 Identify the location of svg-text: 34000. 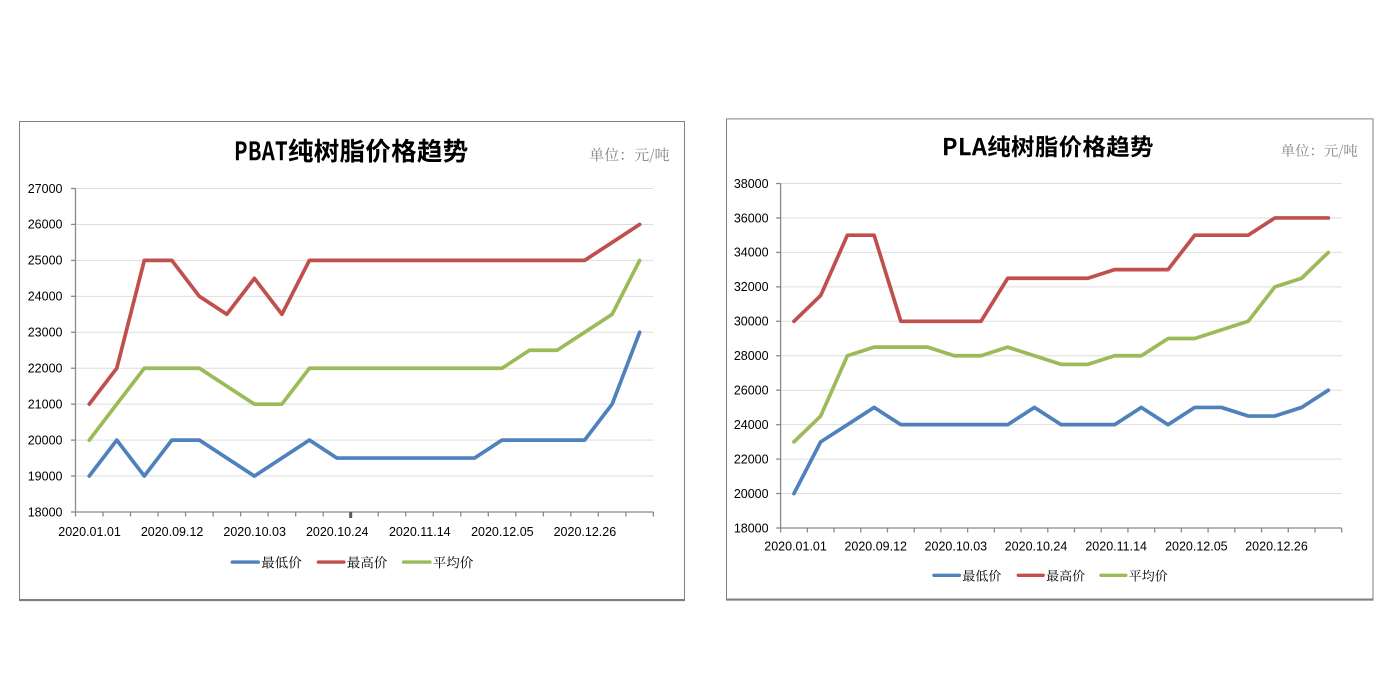
(751, 253).